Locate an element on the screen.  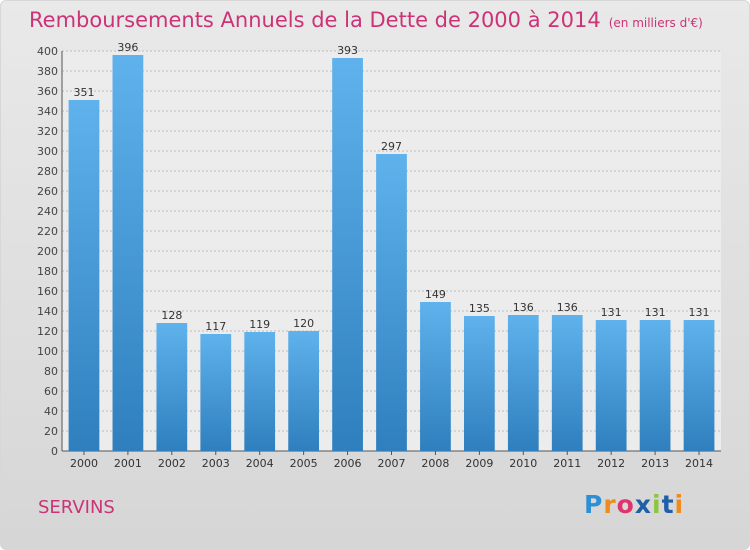
commune-name: SERVINS is located at coordinates (76, 507).